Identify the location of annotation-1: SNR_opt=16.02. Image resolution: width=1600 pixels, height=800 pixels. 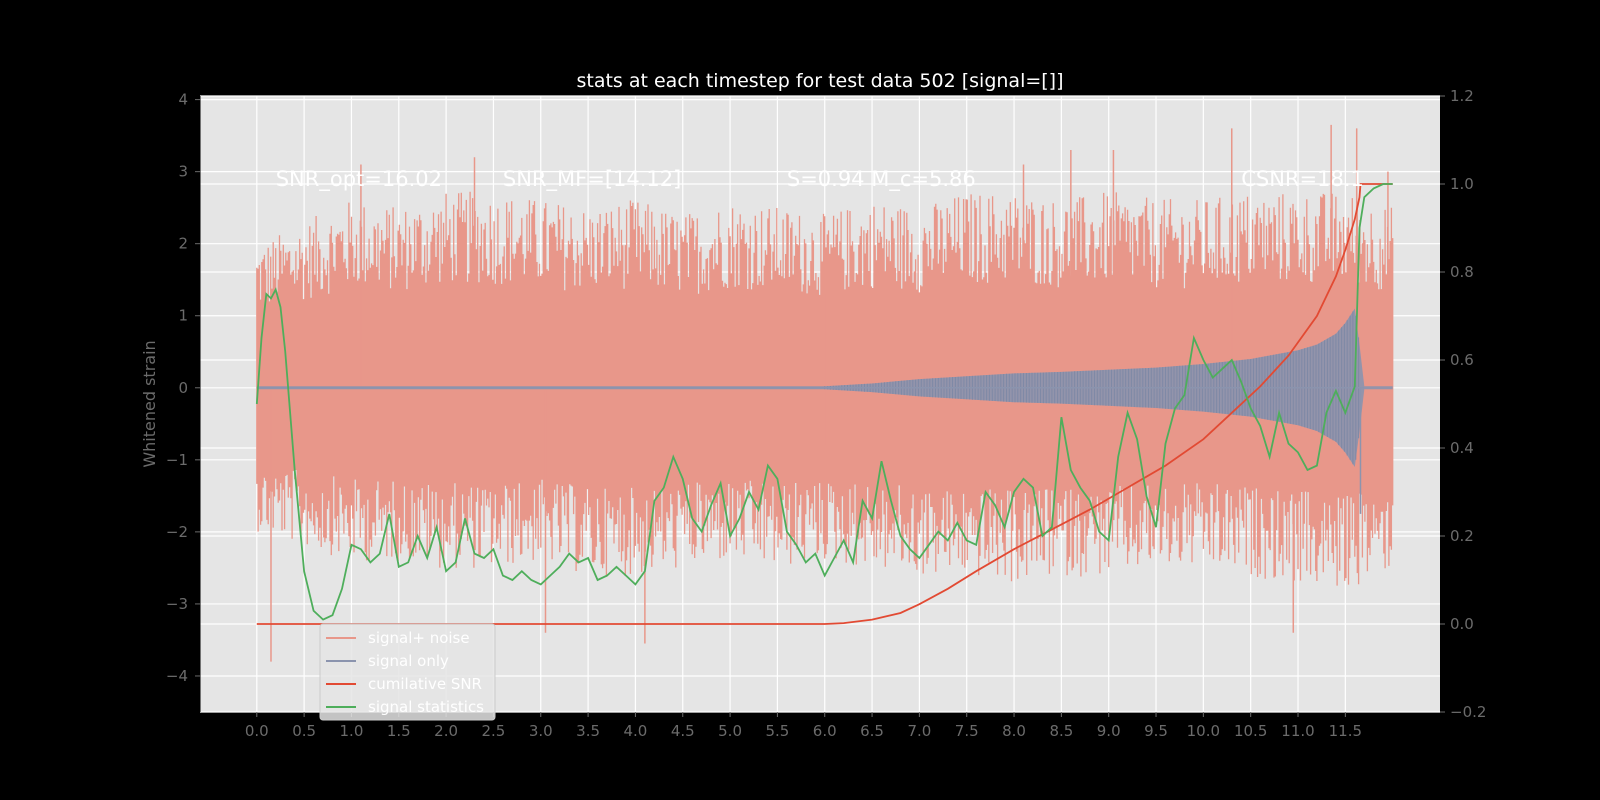
(359, 179).